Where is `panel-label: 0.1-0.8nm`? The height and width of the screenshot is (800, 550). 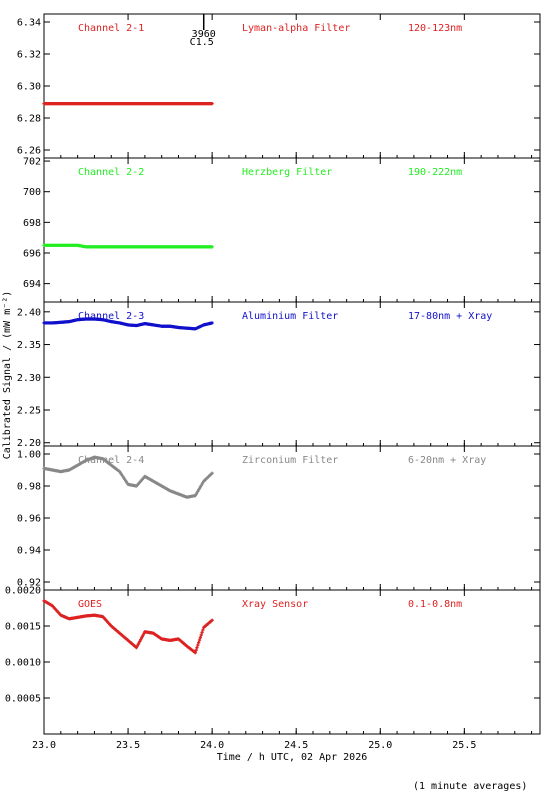 panel-label: 0.1-0.8nm is located at coordinates (435, 604).